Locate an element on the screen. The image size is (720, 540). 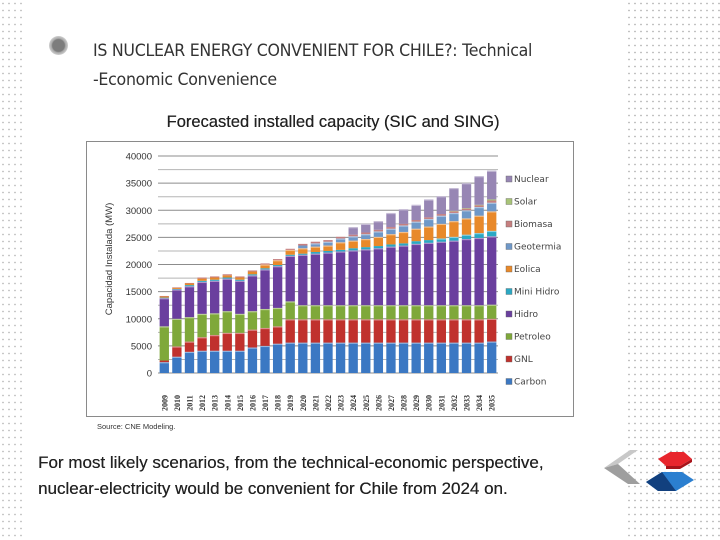
bar-stack-2019 is located at coordinates (290, 310).